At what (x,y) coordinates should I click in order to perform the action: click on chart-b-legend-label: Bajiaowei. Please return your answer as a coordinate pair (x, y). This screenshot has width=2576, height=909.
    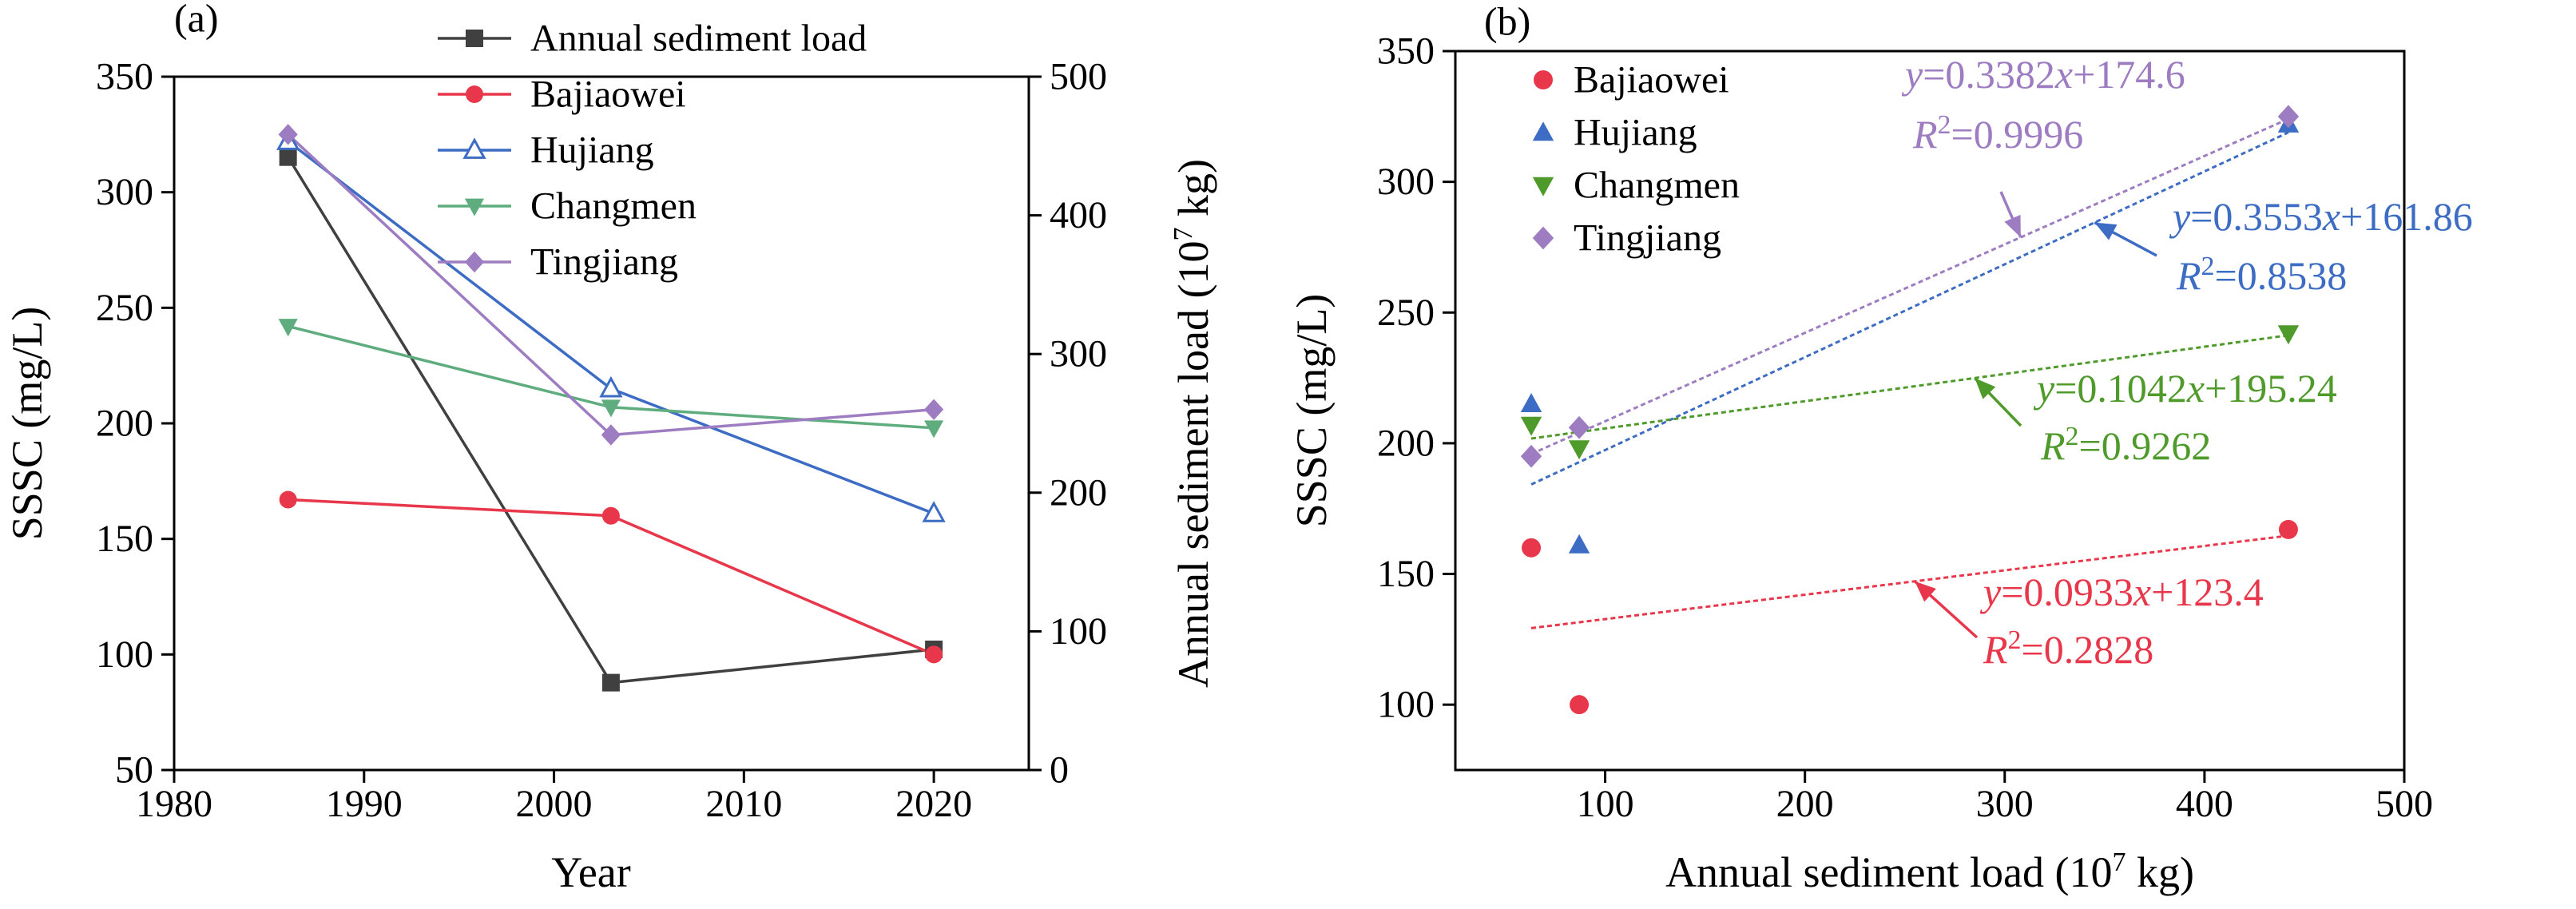
    Looking at the image, I should click on (1651, 80).